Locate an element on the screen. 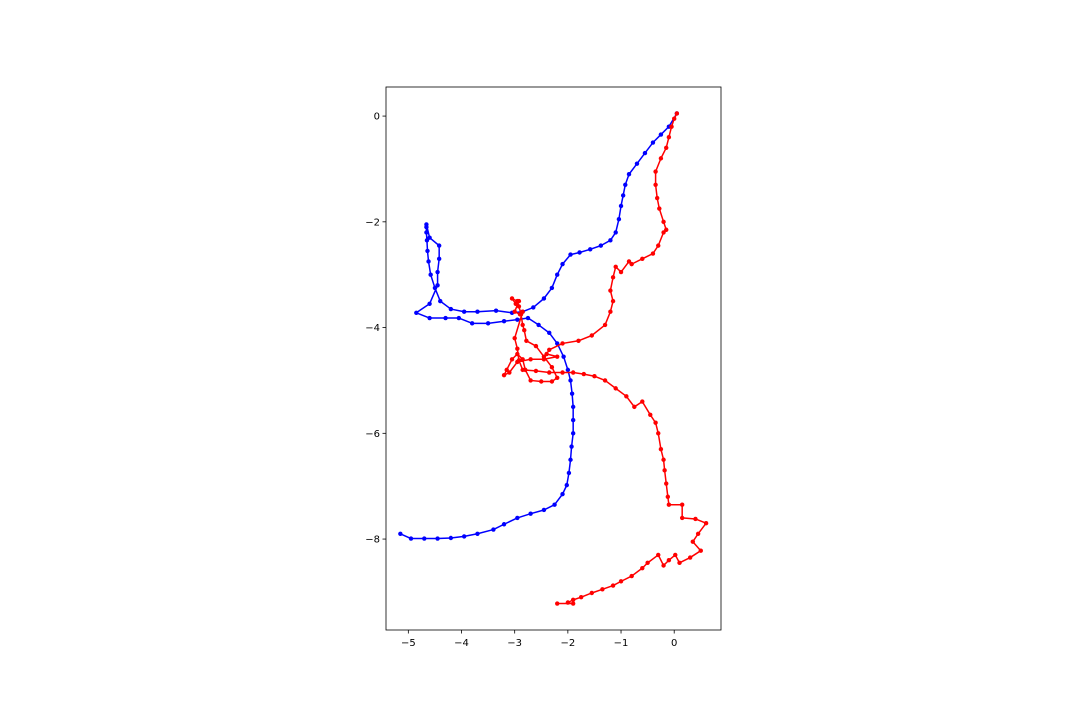  x-tick-label: −1 is located at coordinates (621, 643).